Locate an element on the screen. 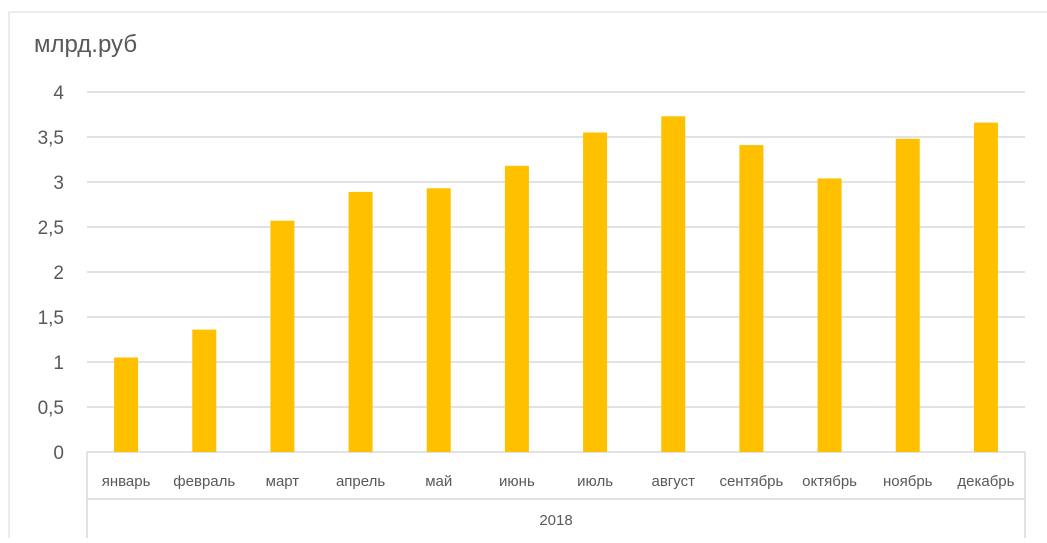 This screenshot has height=543, width=1047. x-tick-label: февраль is located at coordinates (204, 481).